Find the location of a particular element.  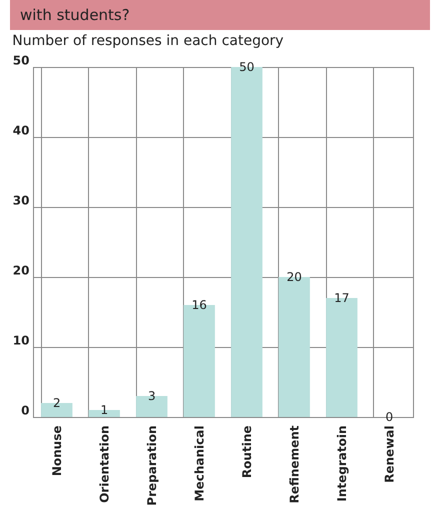

data-label: 2 is located at coordinates (56, 403).